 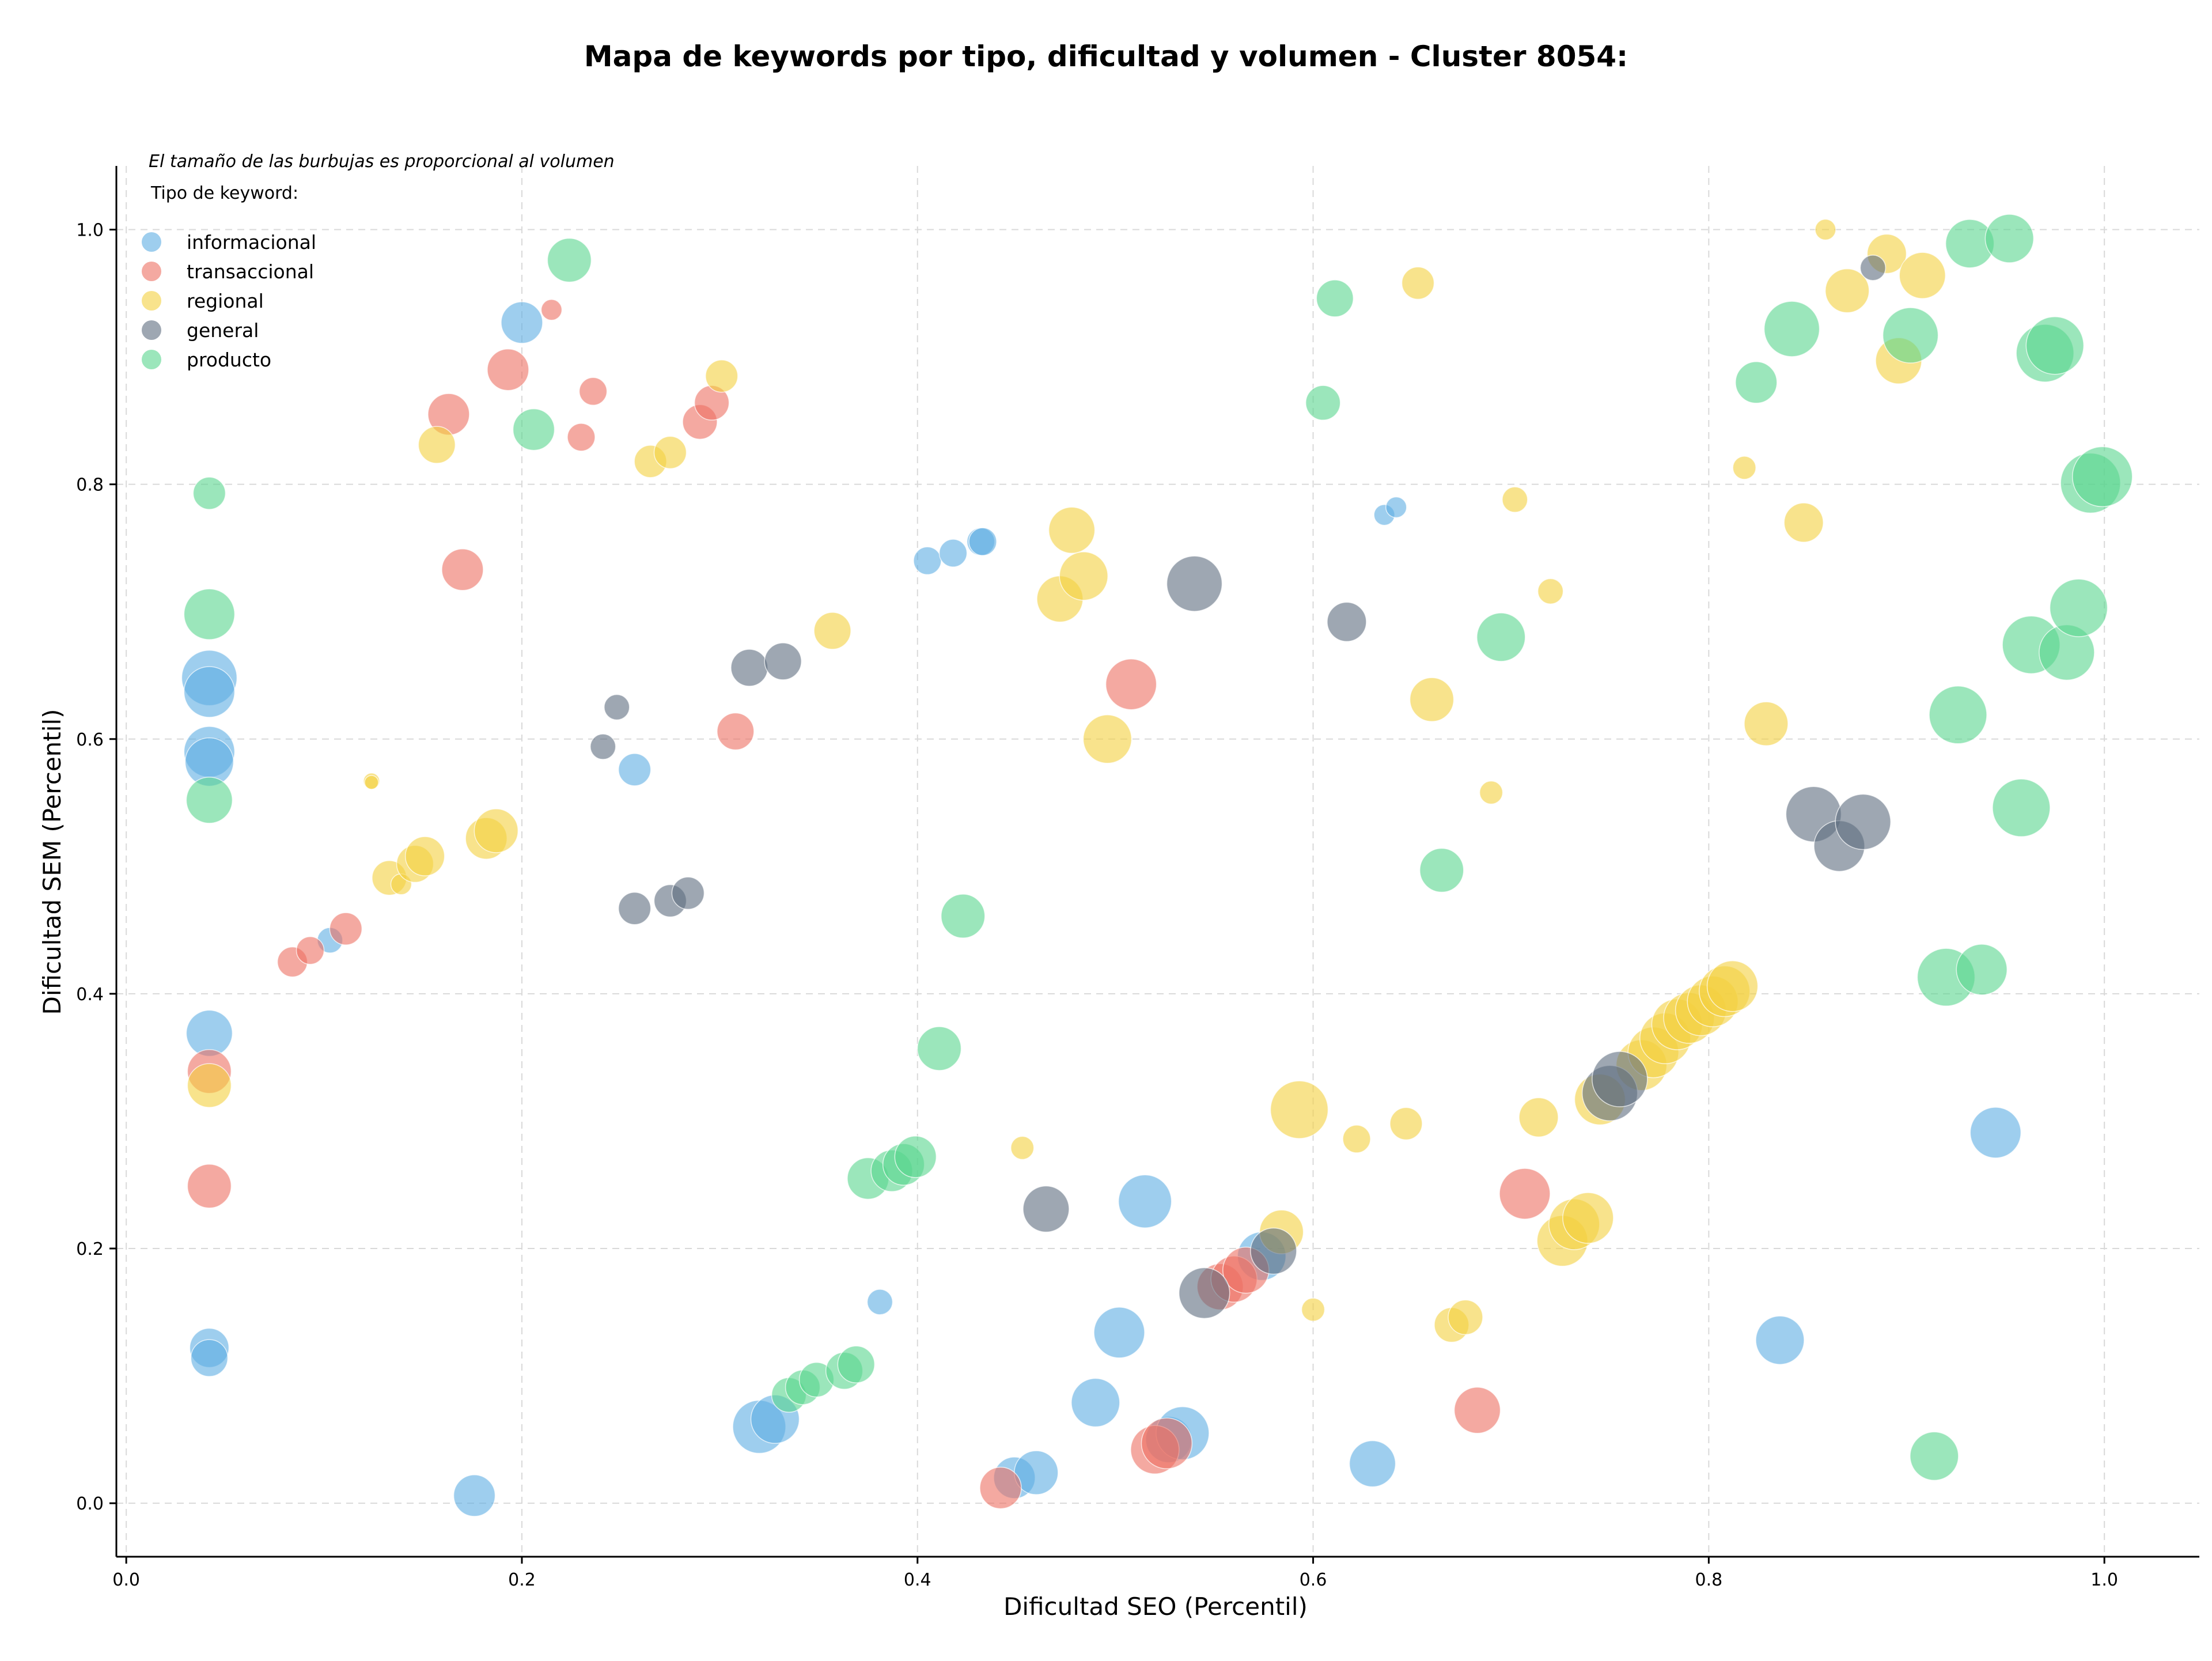 I want to click on y-tick-label-3: 0.6, so click(x=90, y=740).